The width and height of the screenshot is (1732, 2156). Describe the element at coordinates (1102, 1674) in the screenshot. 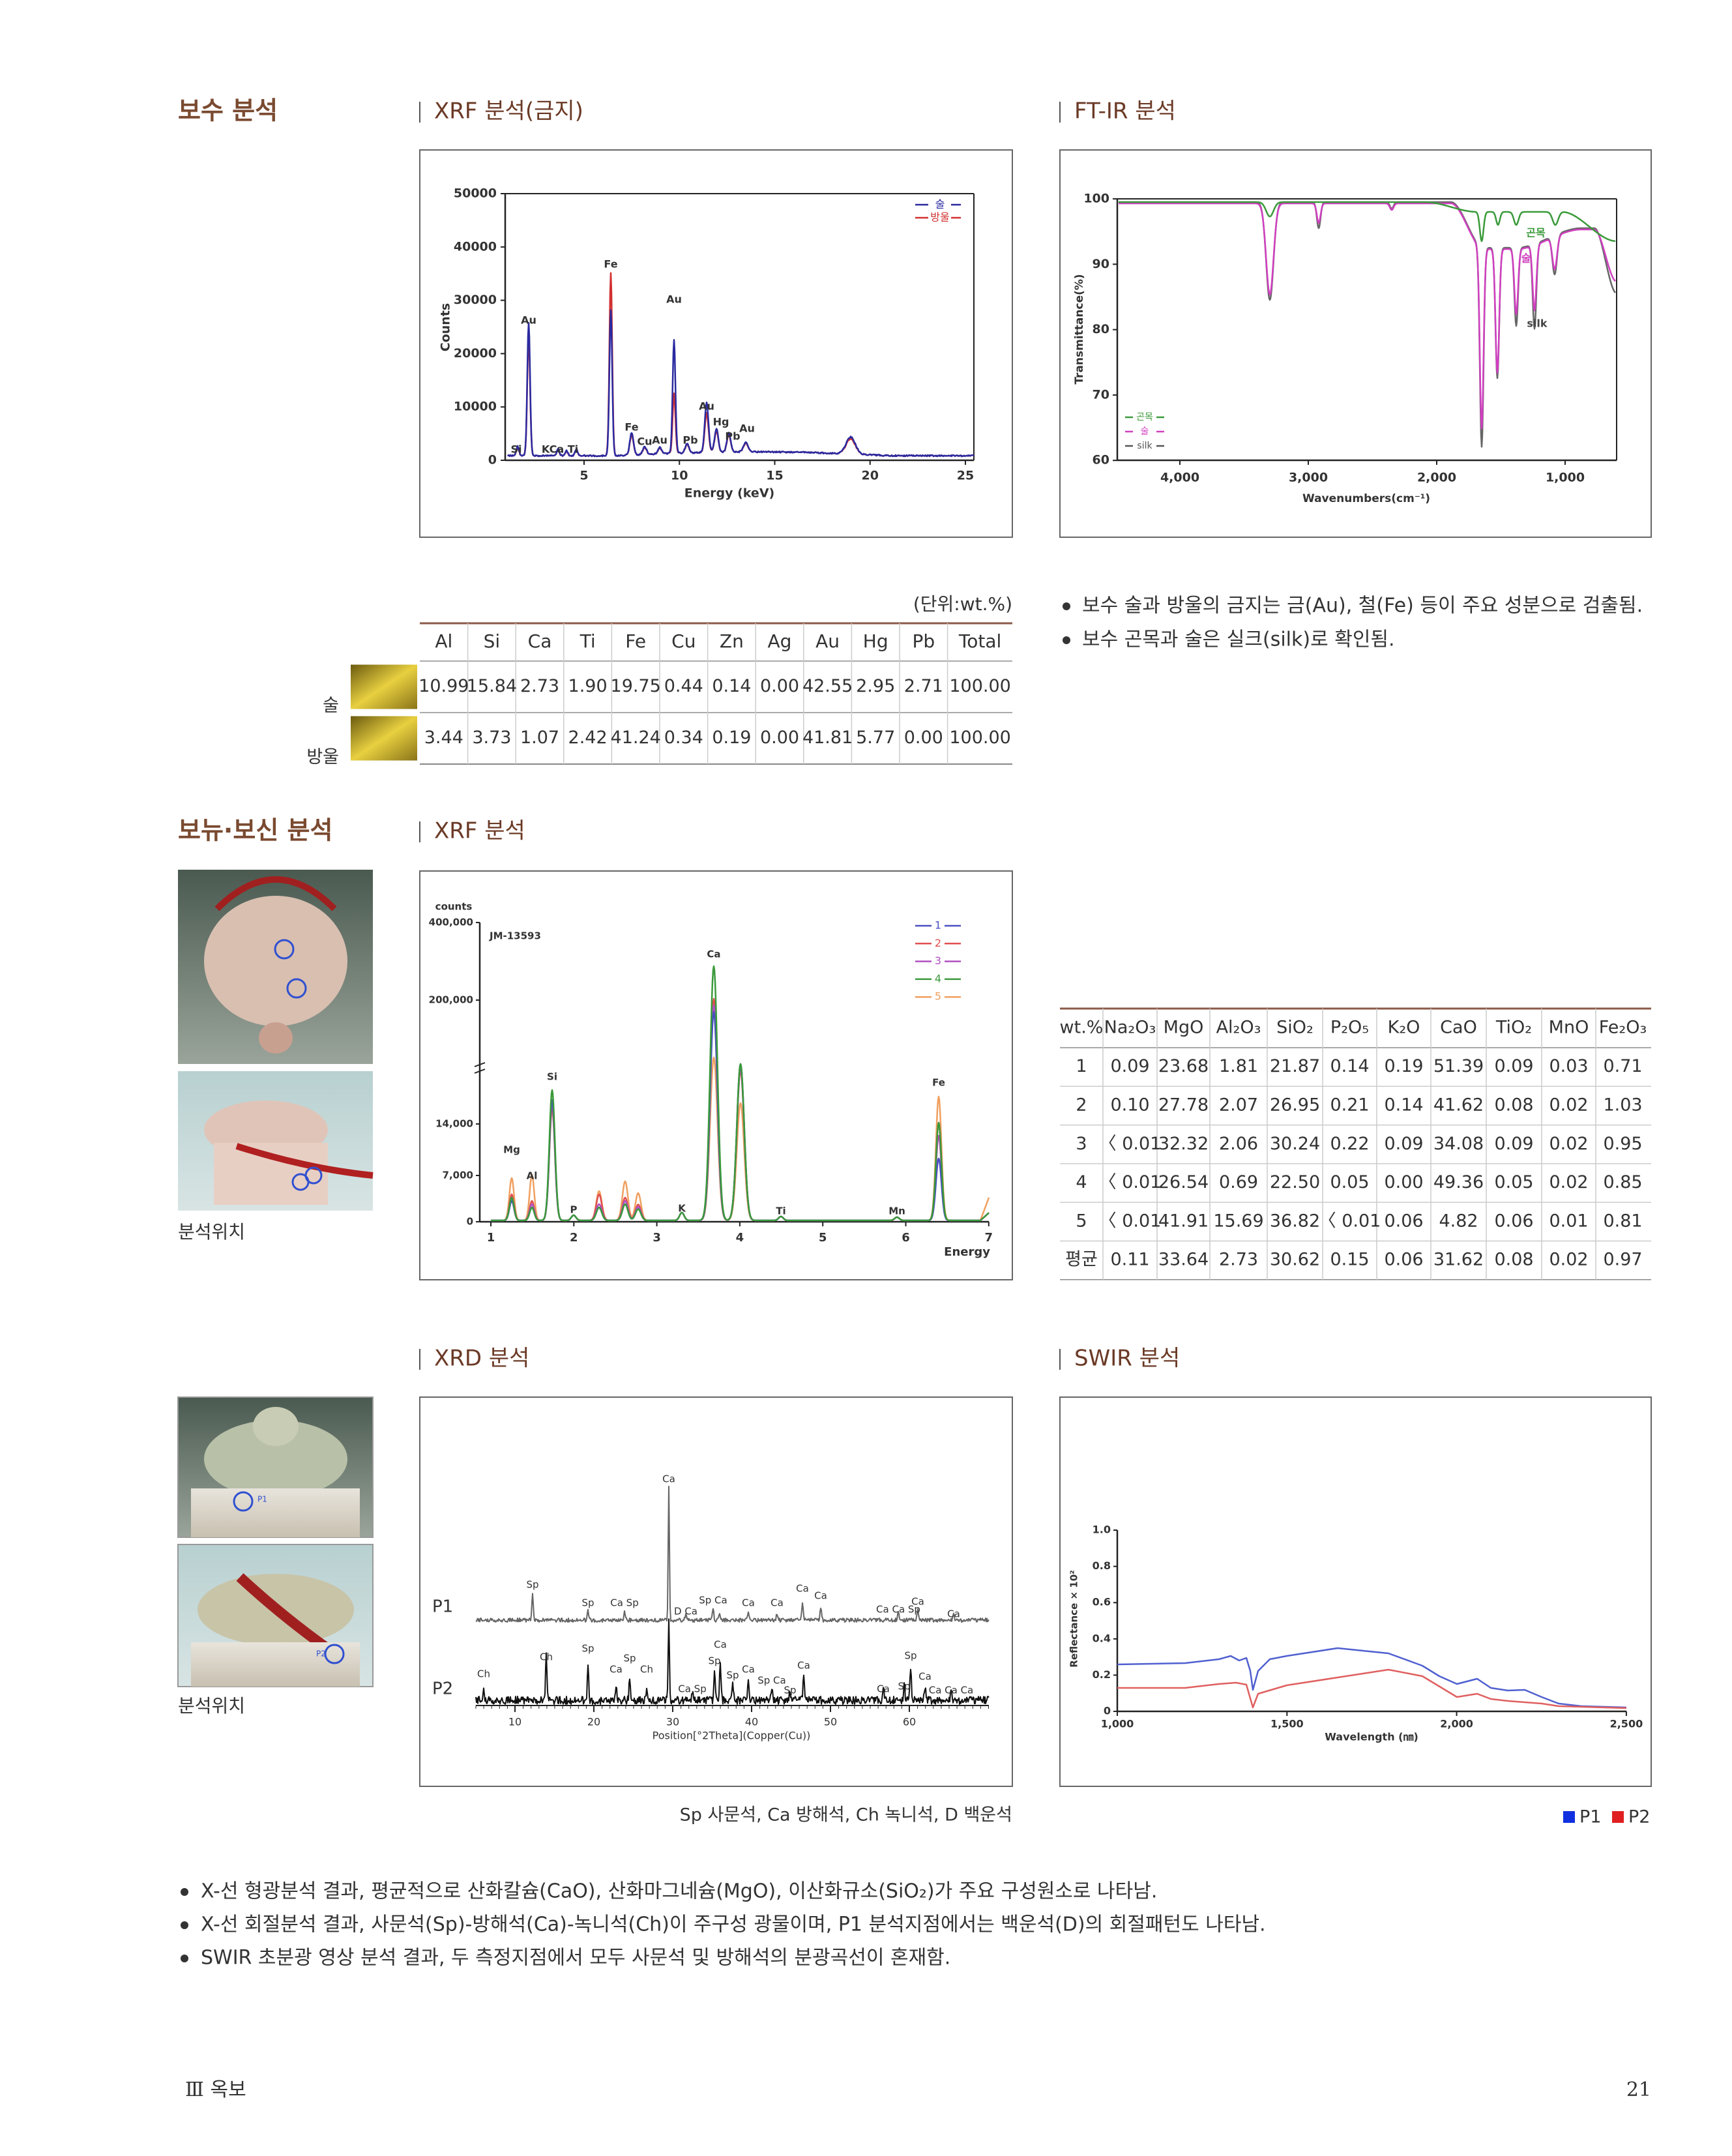

I see `y-tick-label: 0.2` at that location.